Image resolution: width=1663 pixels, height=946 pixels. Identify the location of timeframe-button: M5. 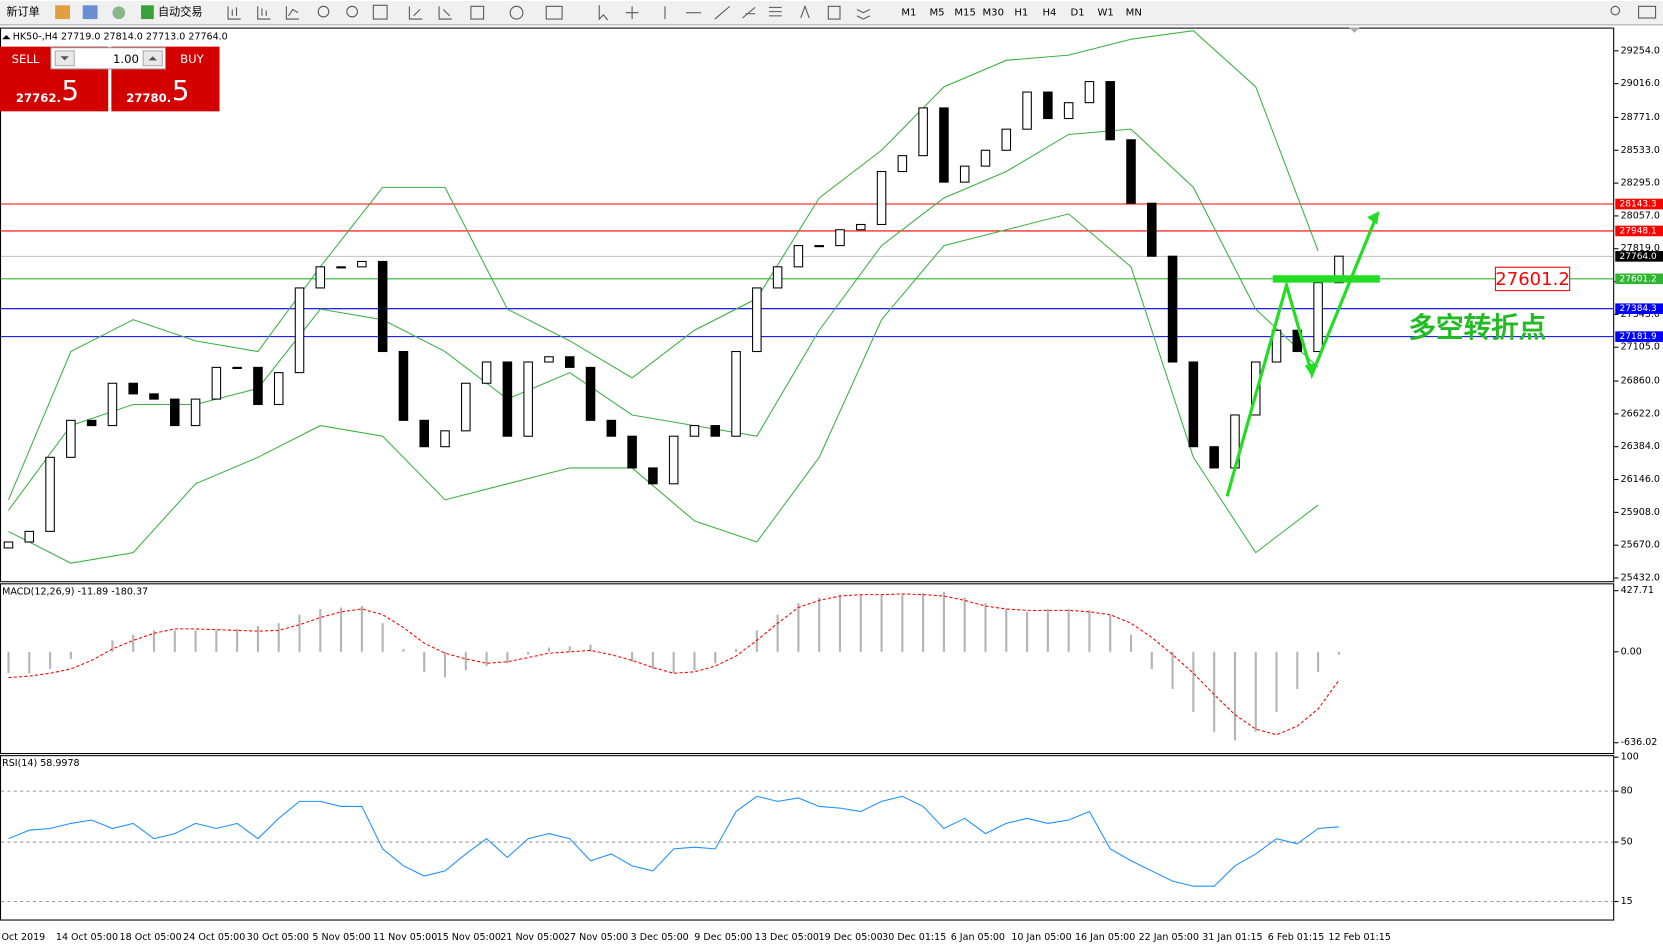
(936, 13).